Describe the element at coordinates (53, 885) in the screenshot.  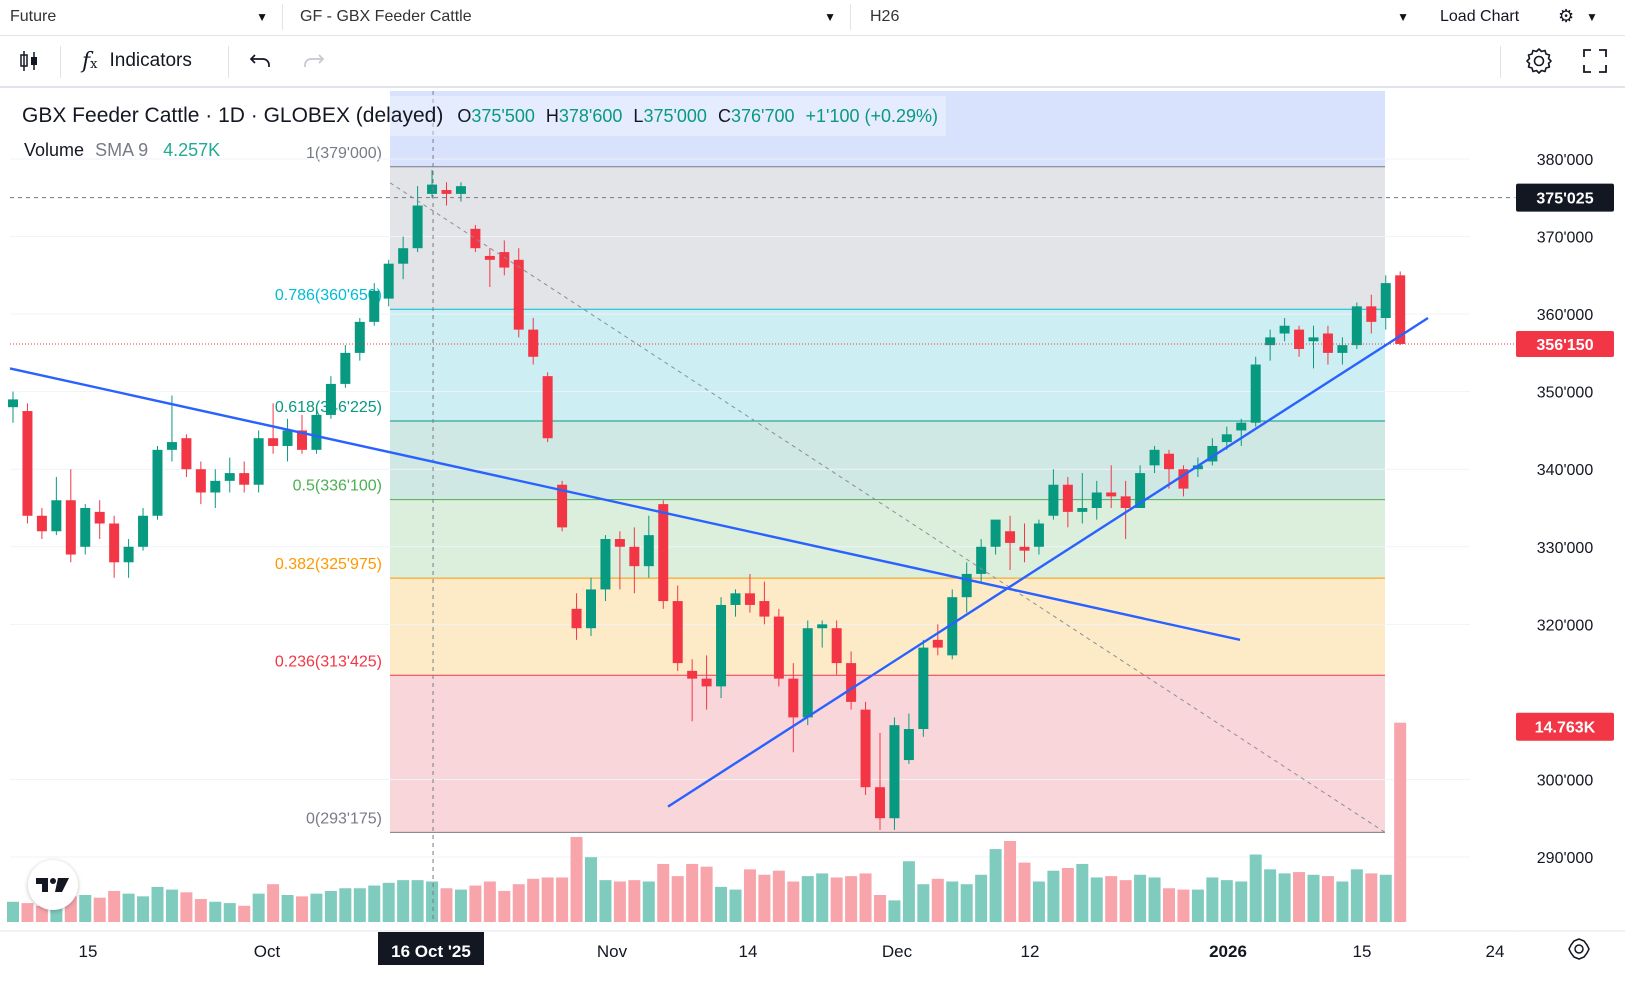
I see `tradingview-logo` at that location.